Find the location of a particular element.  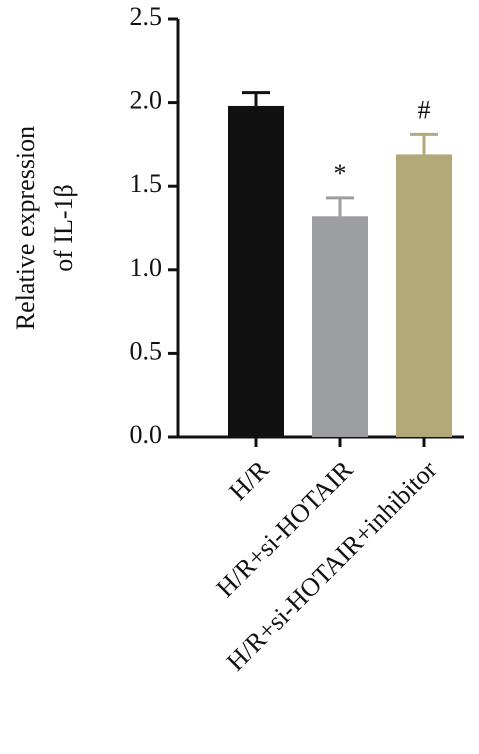

x-tick-label: H/R is located at coordinates (249, 480).